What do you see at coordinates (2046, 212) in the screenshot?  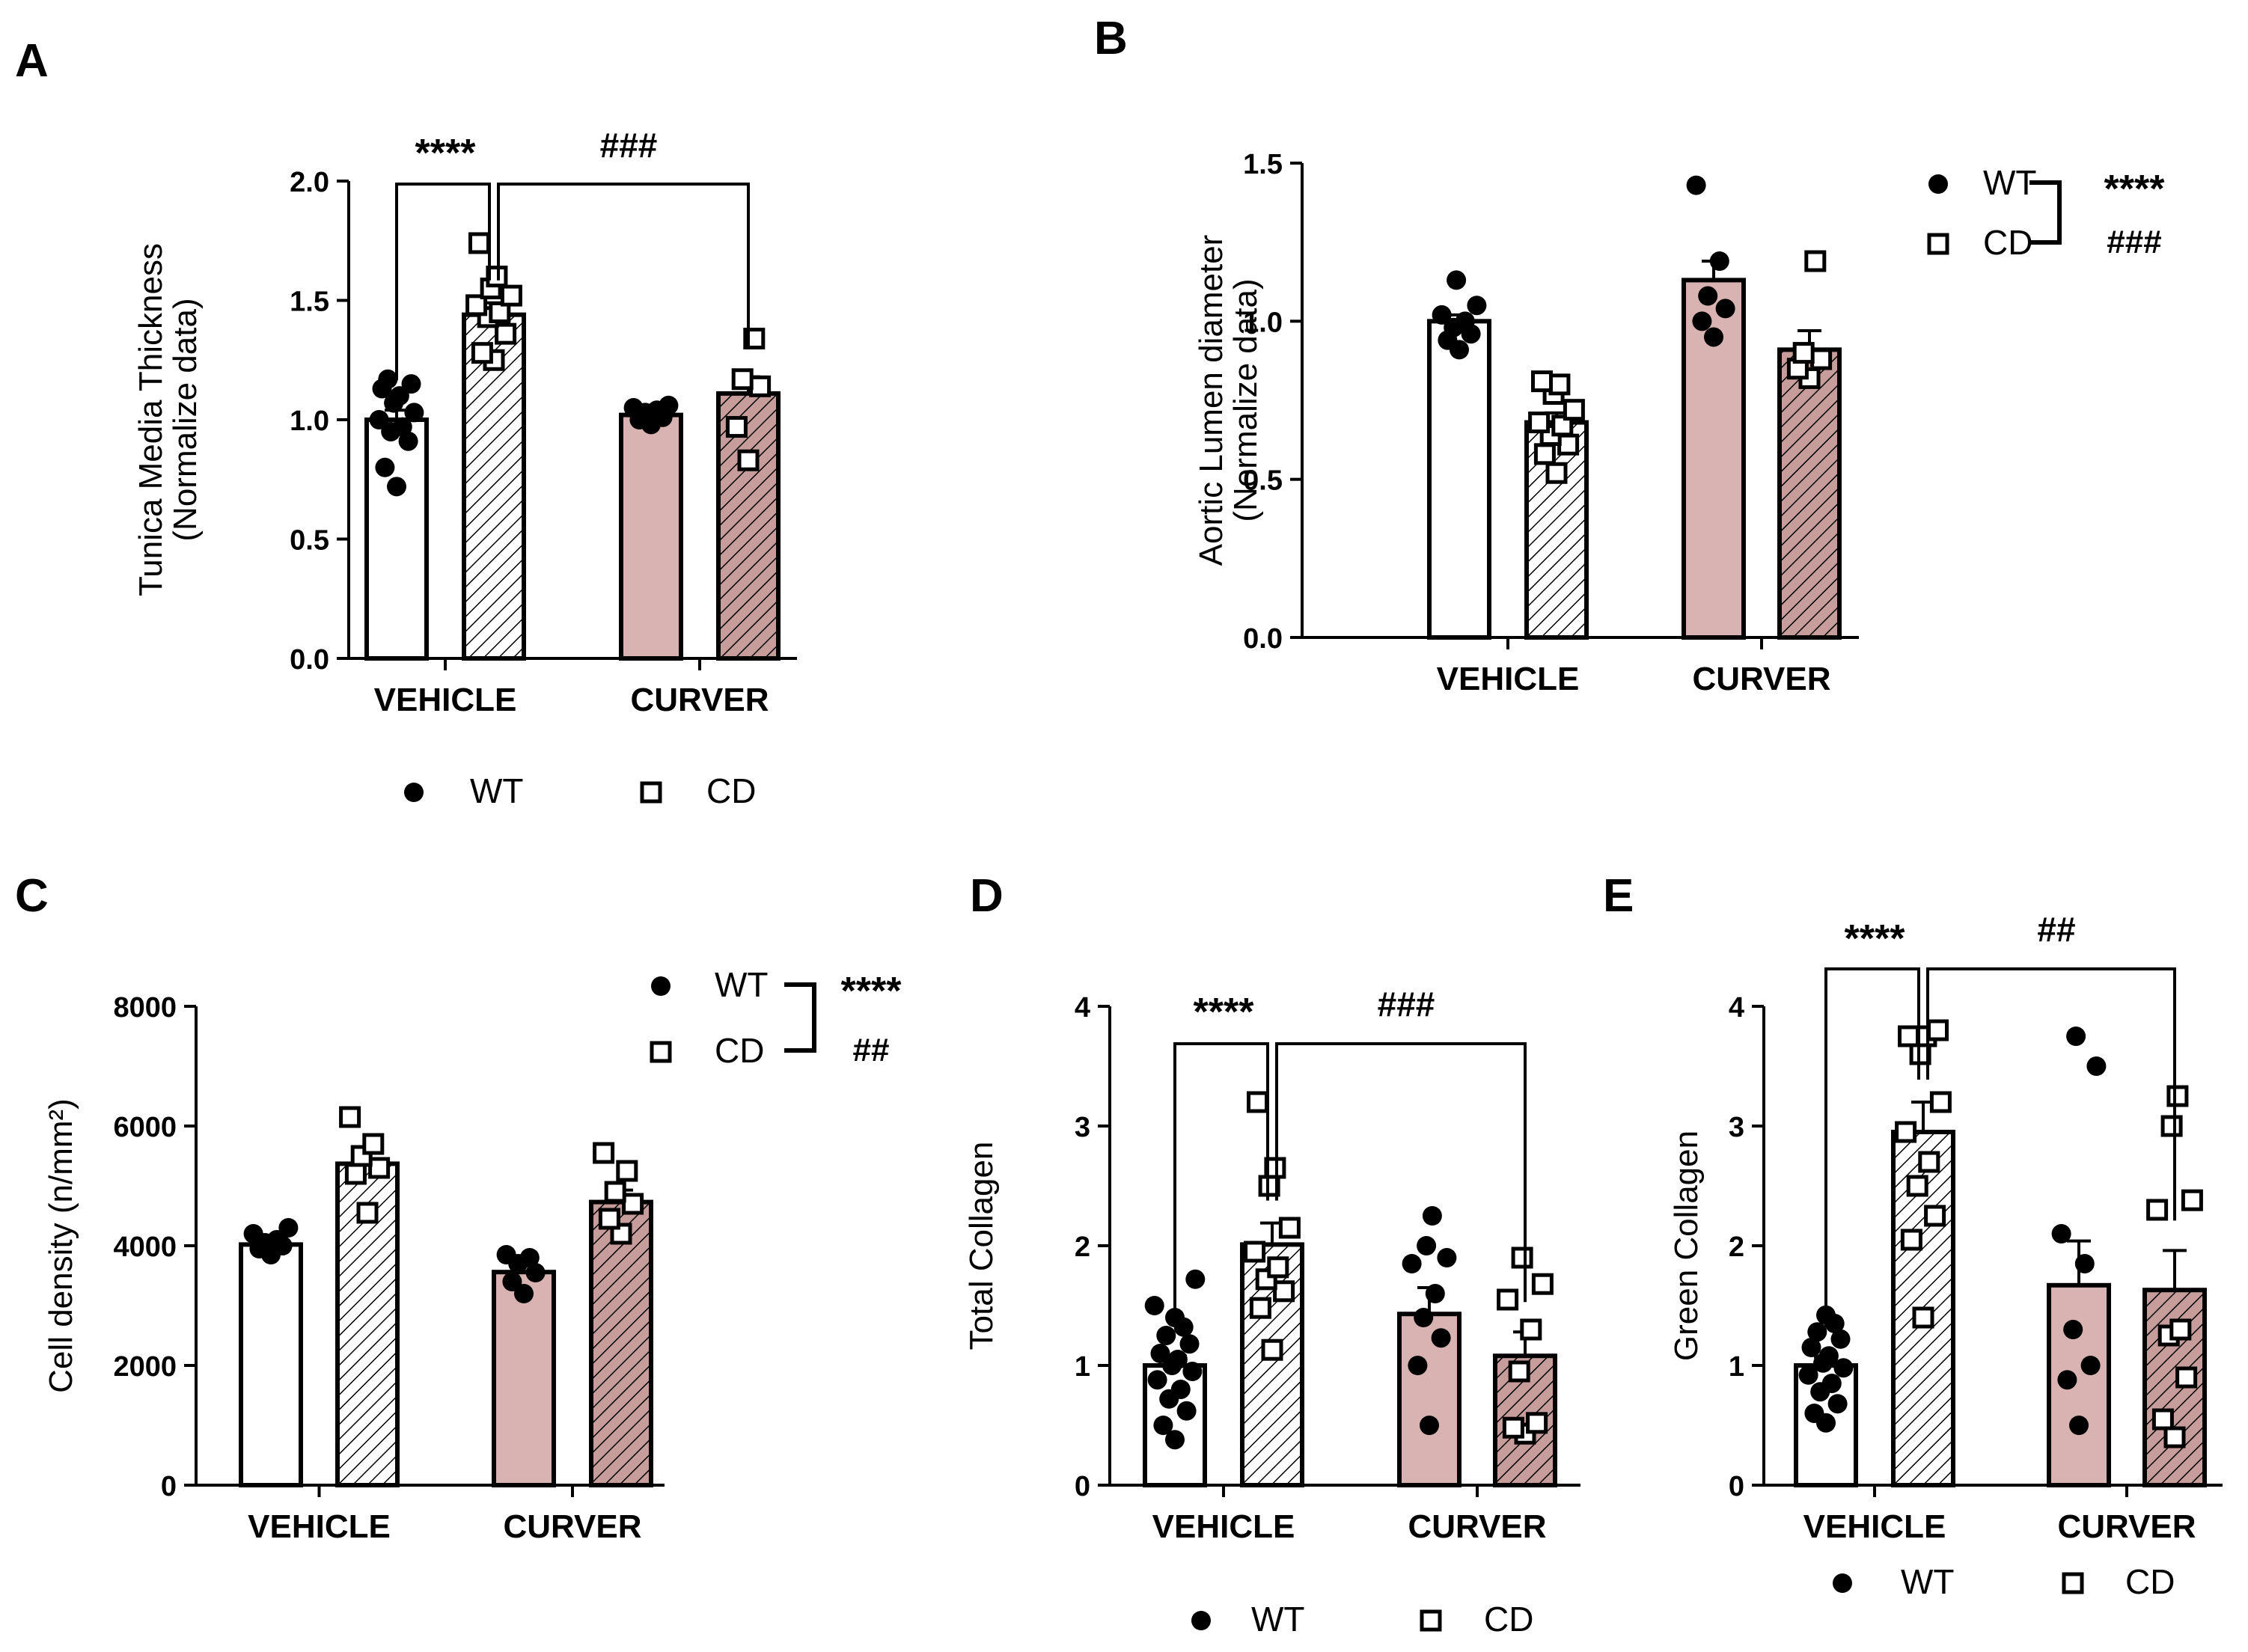 I see `legend-bracket` at bounding box center [2046, 212].